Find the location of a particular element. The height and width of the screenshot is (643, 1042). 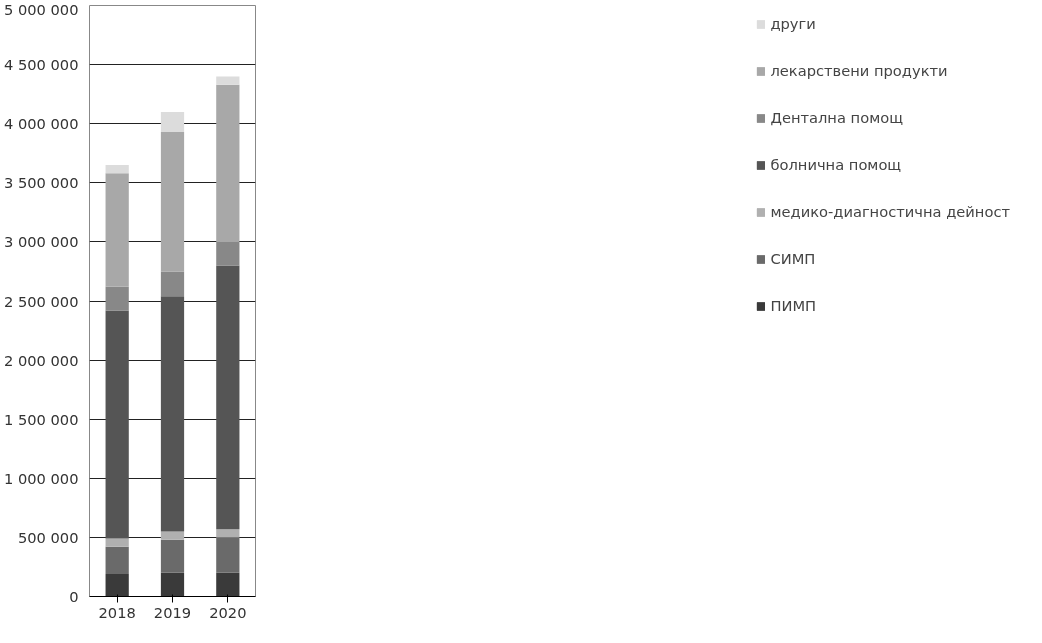

y-tick-label: 2 500 000 is located at coordinates (41, 301).